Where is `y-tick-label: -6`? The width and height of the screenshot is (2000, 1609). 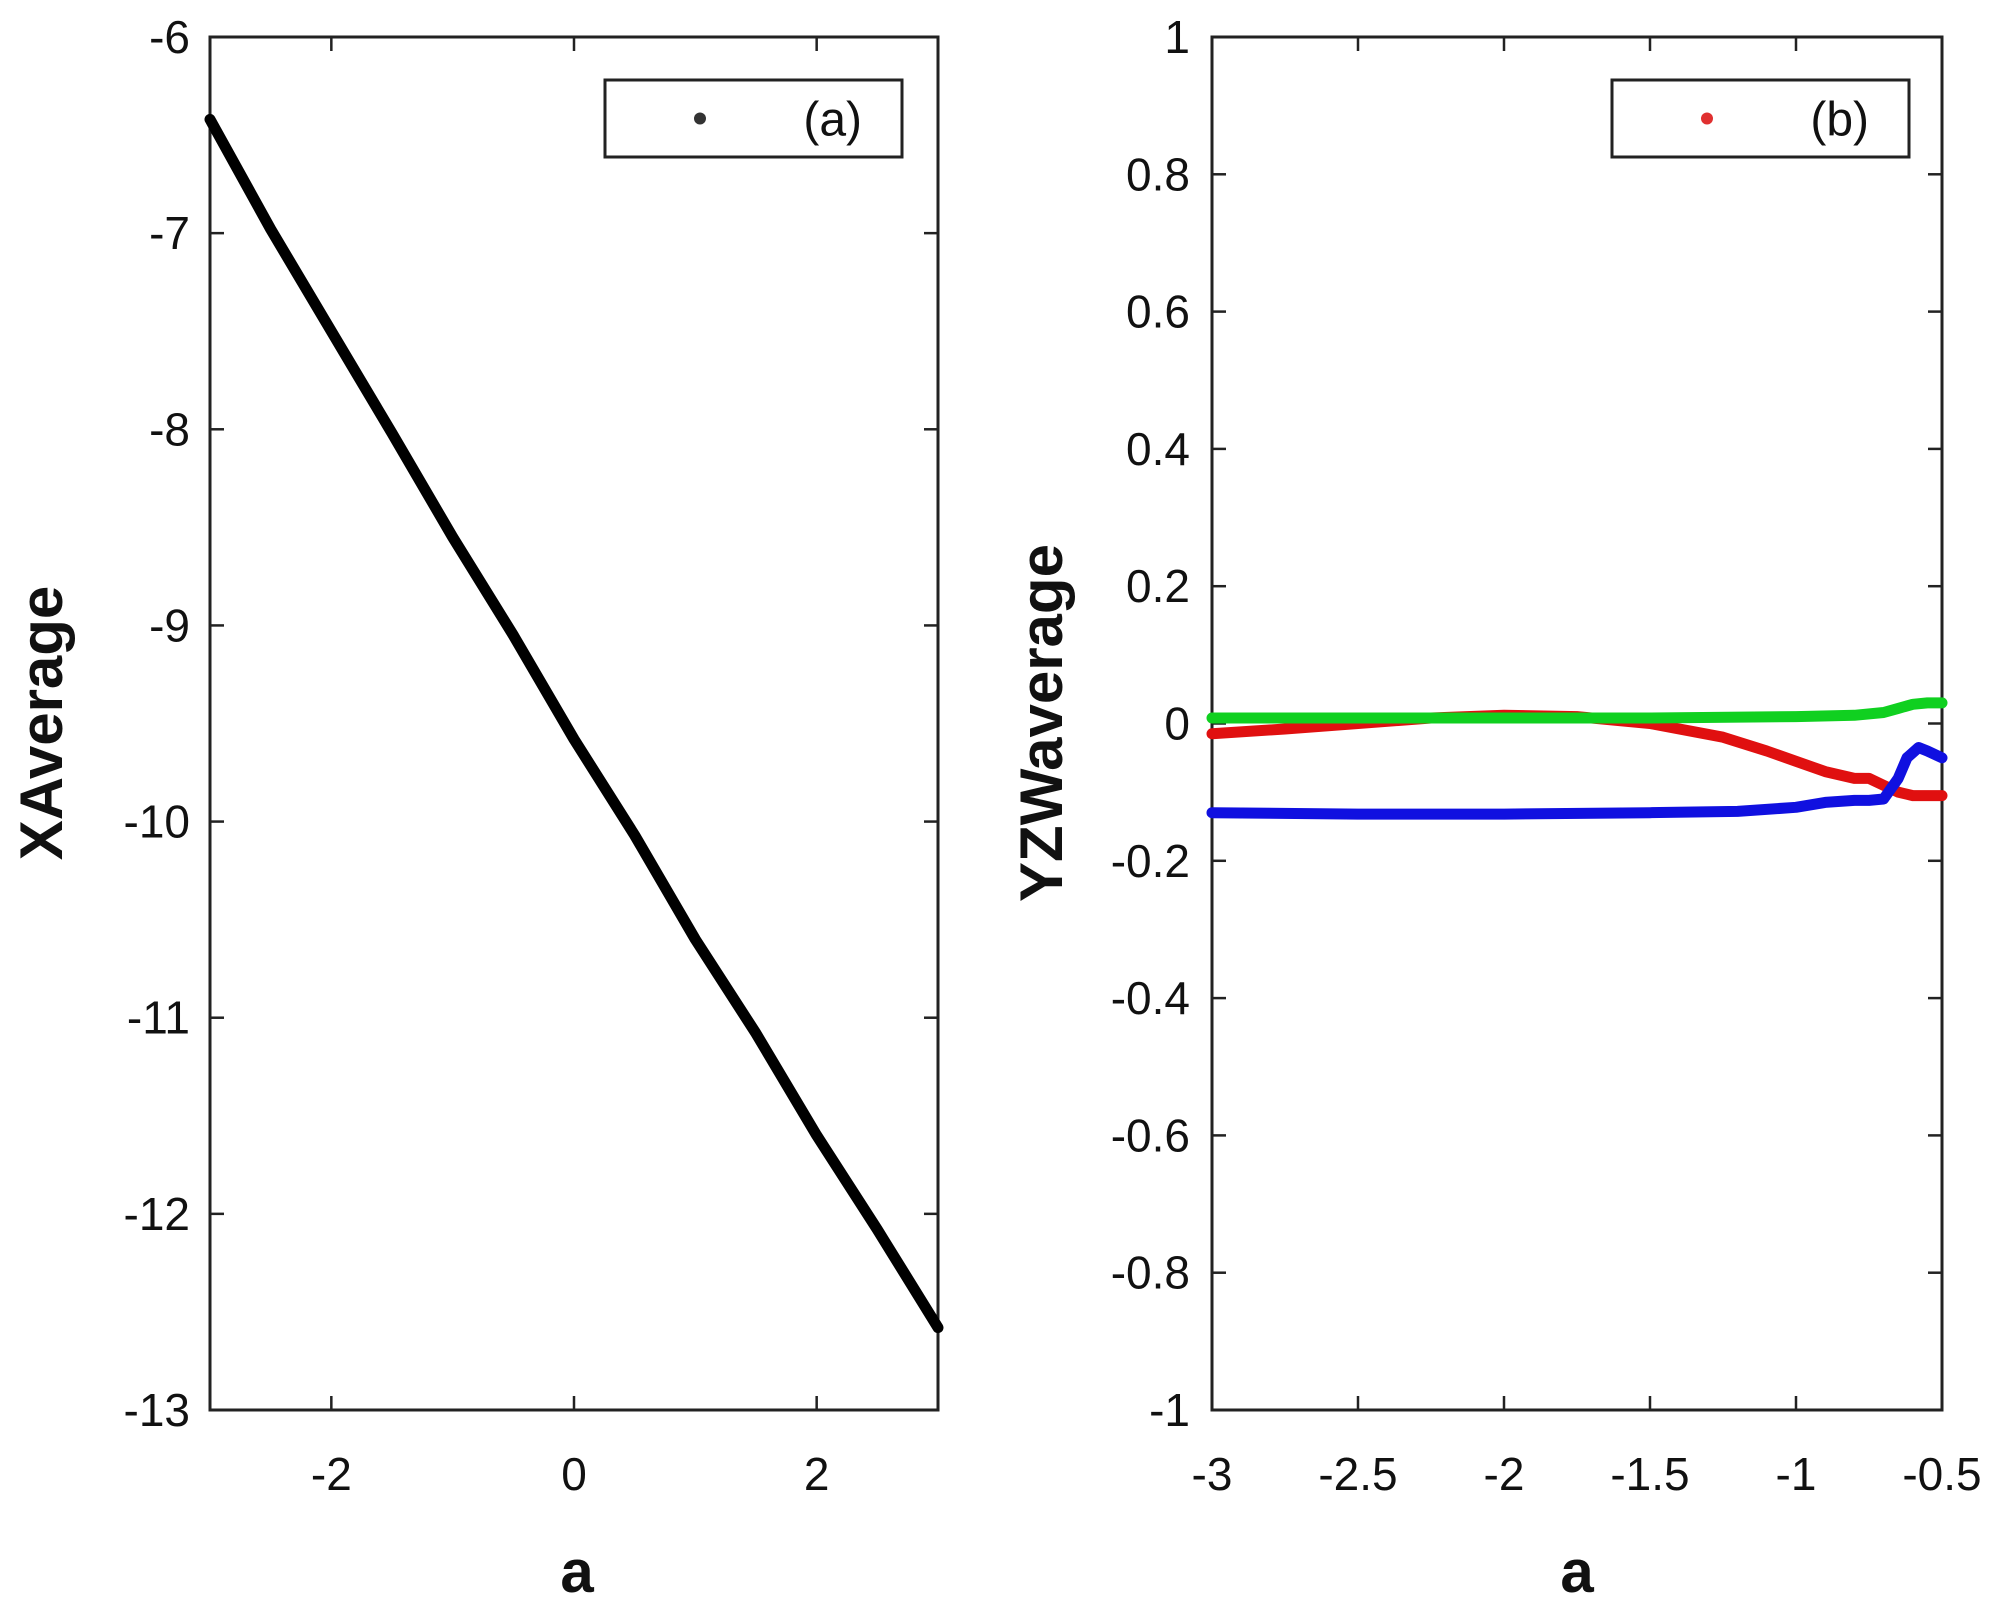
y-tick-label: -6 is located at coordinates (169, 37).